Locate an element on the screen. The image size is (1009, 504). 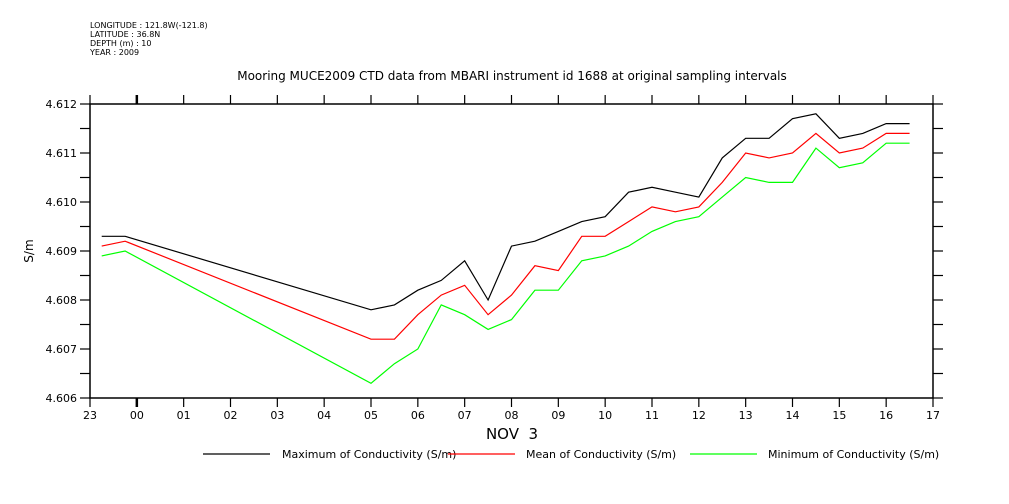
x-tick-label: 14 is located at coordinates (793, 415).